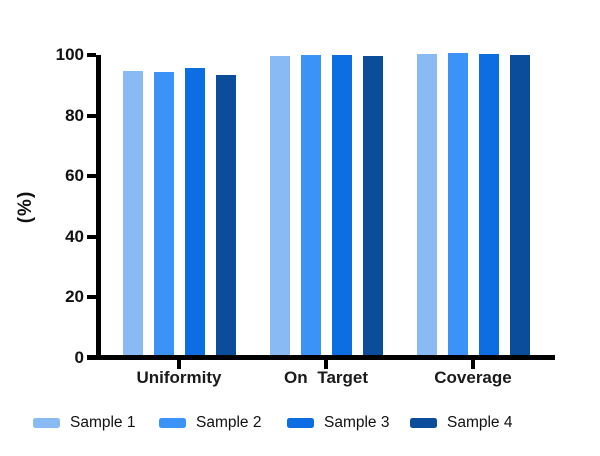 The height and width of the screenshot is (456, 600). Describe the element at coordinates (225, 215) in the screenshot. I see `bar-sample-4-uniformity` at that location.